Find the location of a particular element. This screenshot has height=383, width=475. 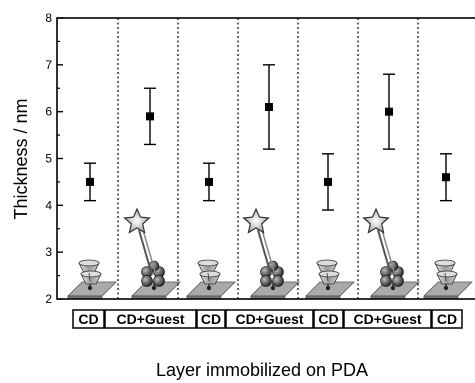

y-axis-title: Thickness / nm is located at coordinates (21, 158).